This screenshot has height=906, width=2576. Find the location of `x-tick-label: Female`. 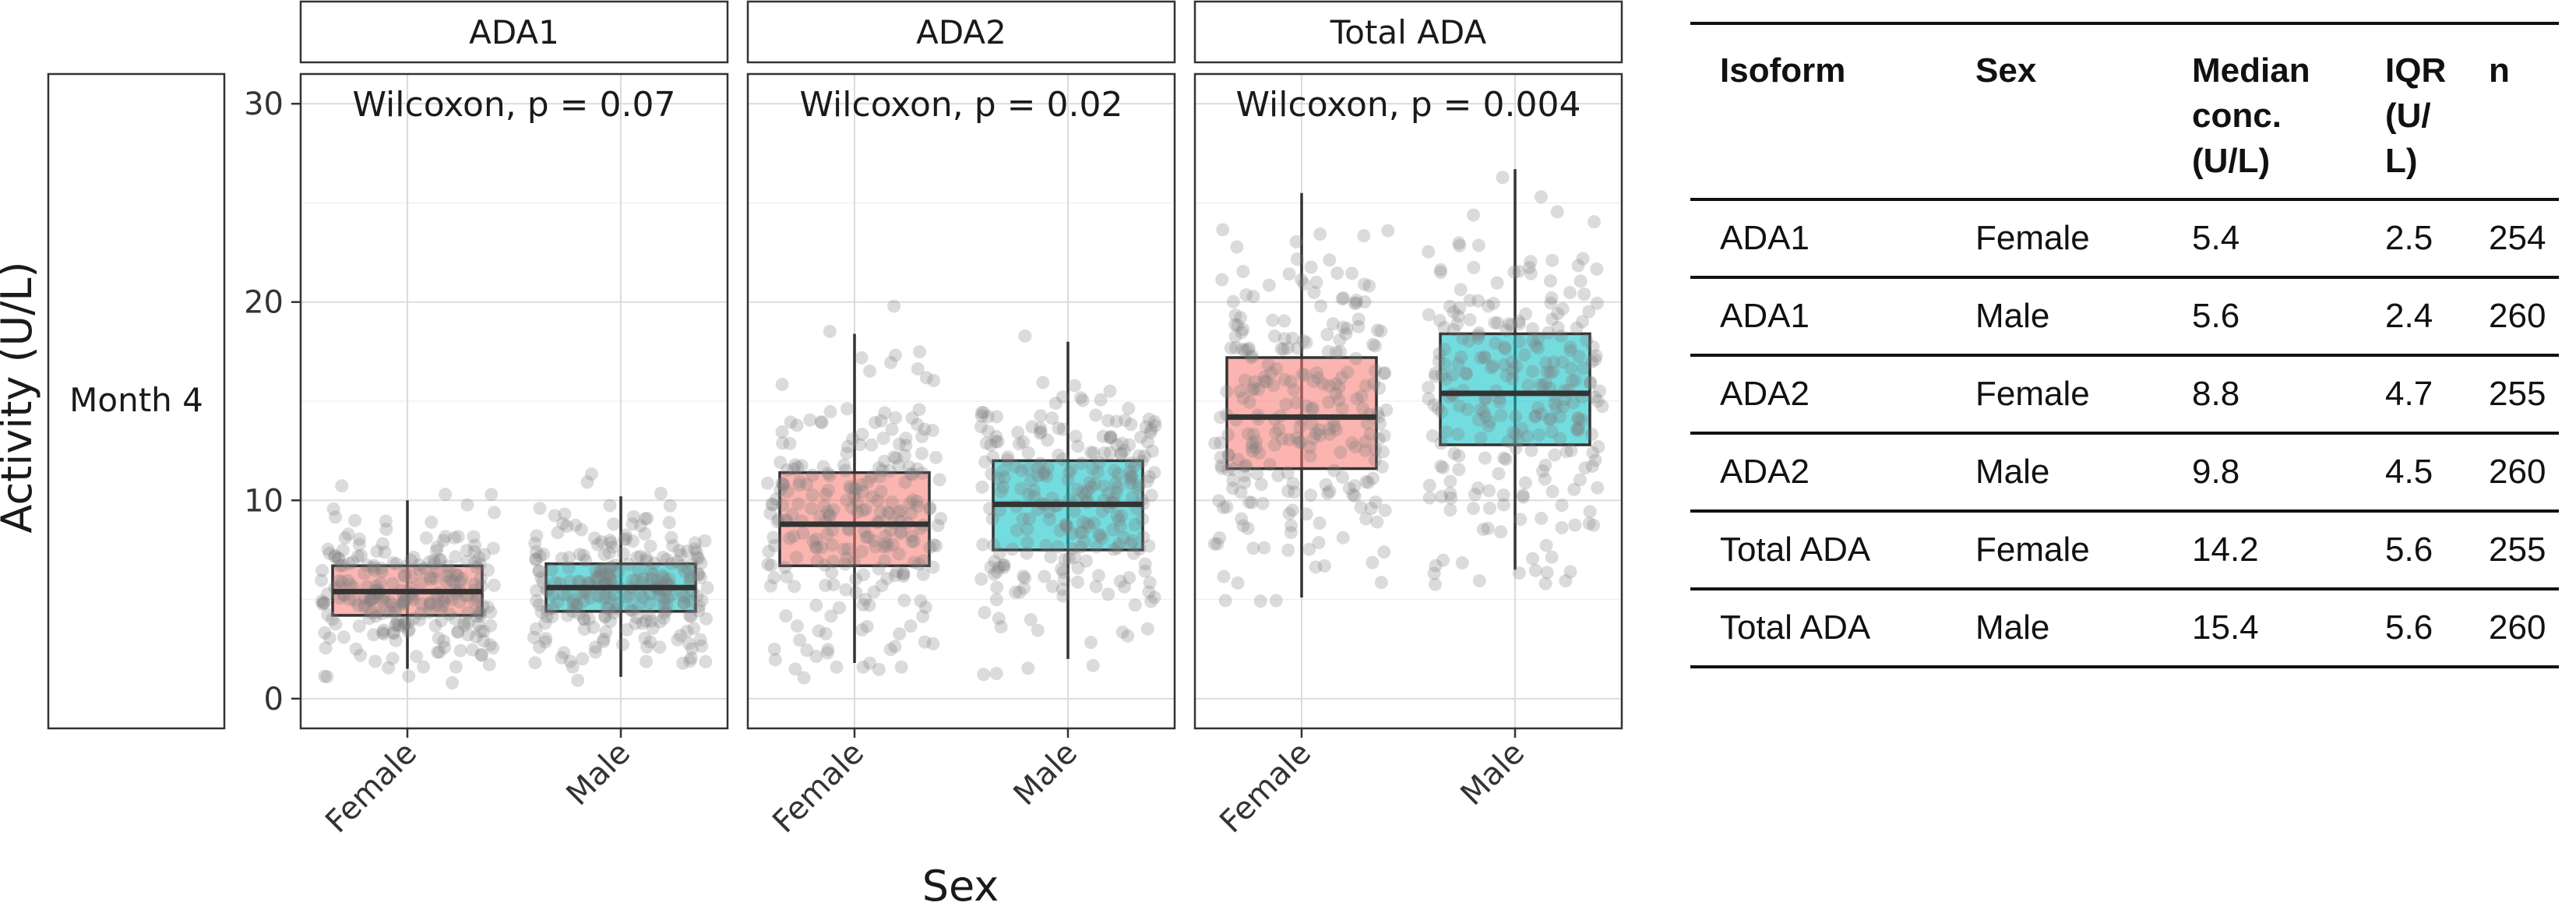

x-tick-label: Female is located at coordinates (818, 788).